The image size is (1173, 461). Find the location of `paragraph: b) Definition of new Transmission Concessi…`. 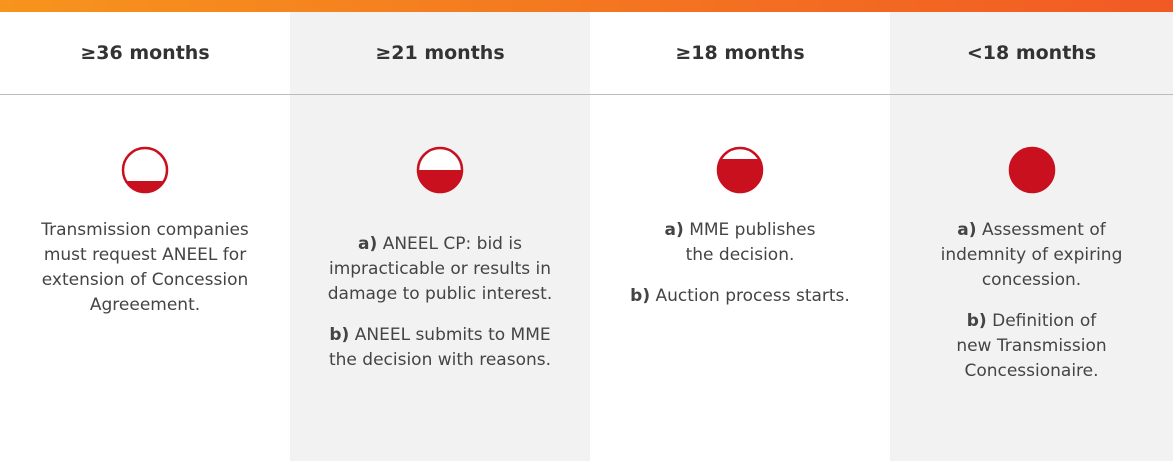

paragraph: b) Definition of new Transmission Concessi… is located at coordinates (1031, 346).